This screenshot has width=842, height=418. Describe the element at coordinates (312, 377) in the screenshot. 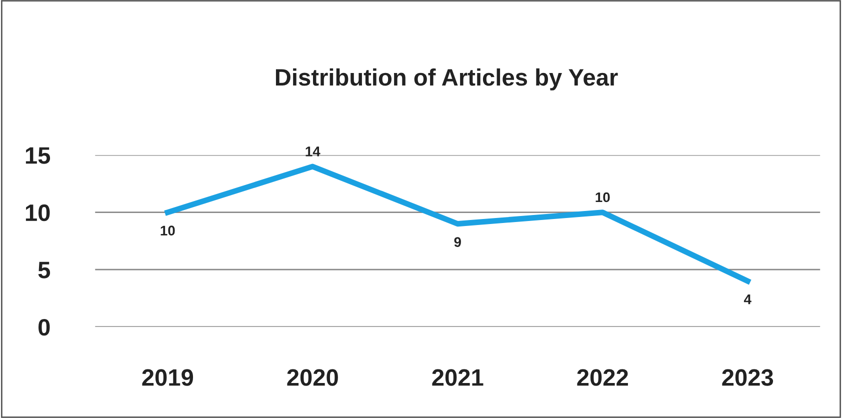

I see `x-tick-label: 2020` at that location.